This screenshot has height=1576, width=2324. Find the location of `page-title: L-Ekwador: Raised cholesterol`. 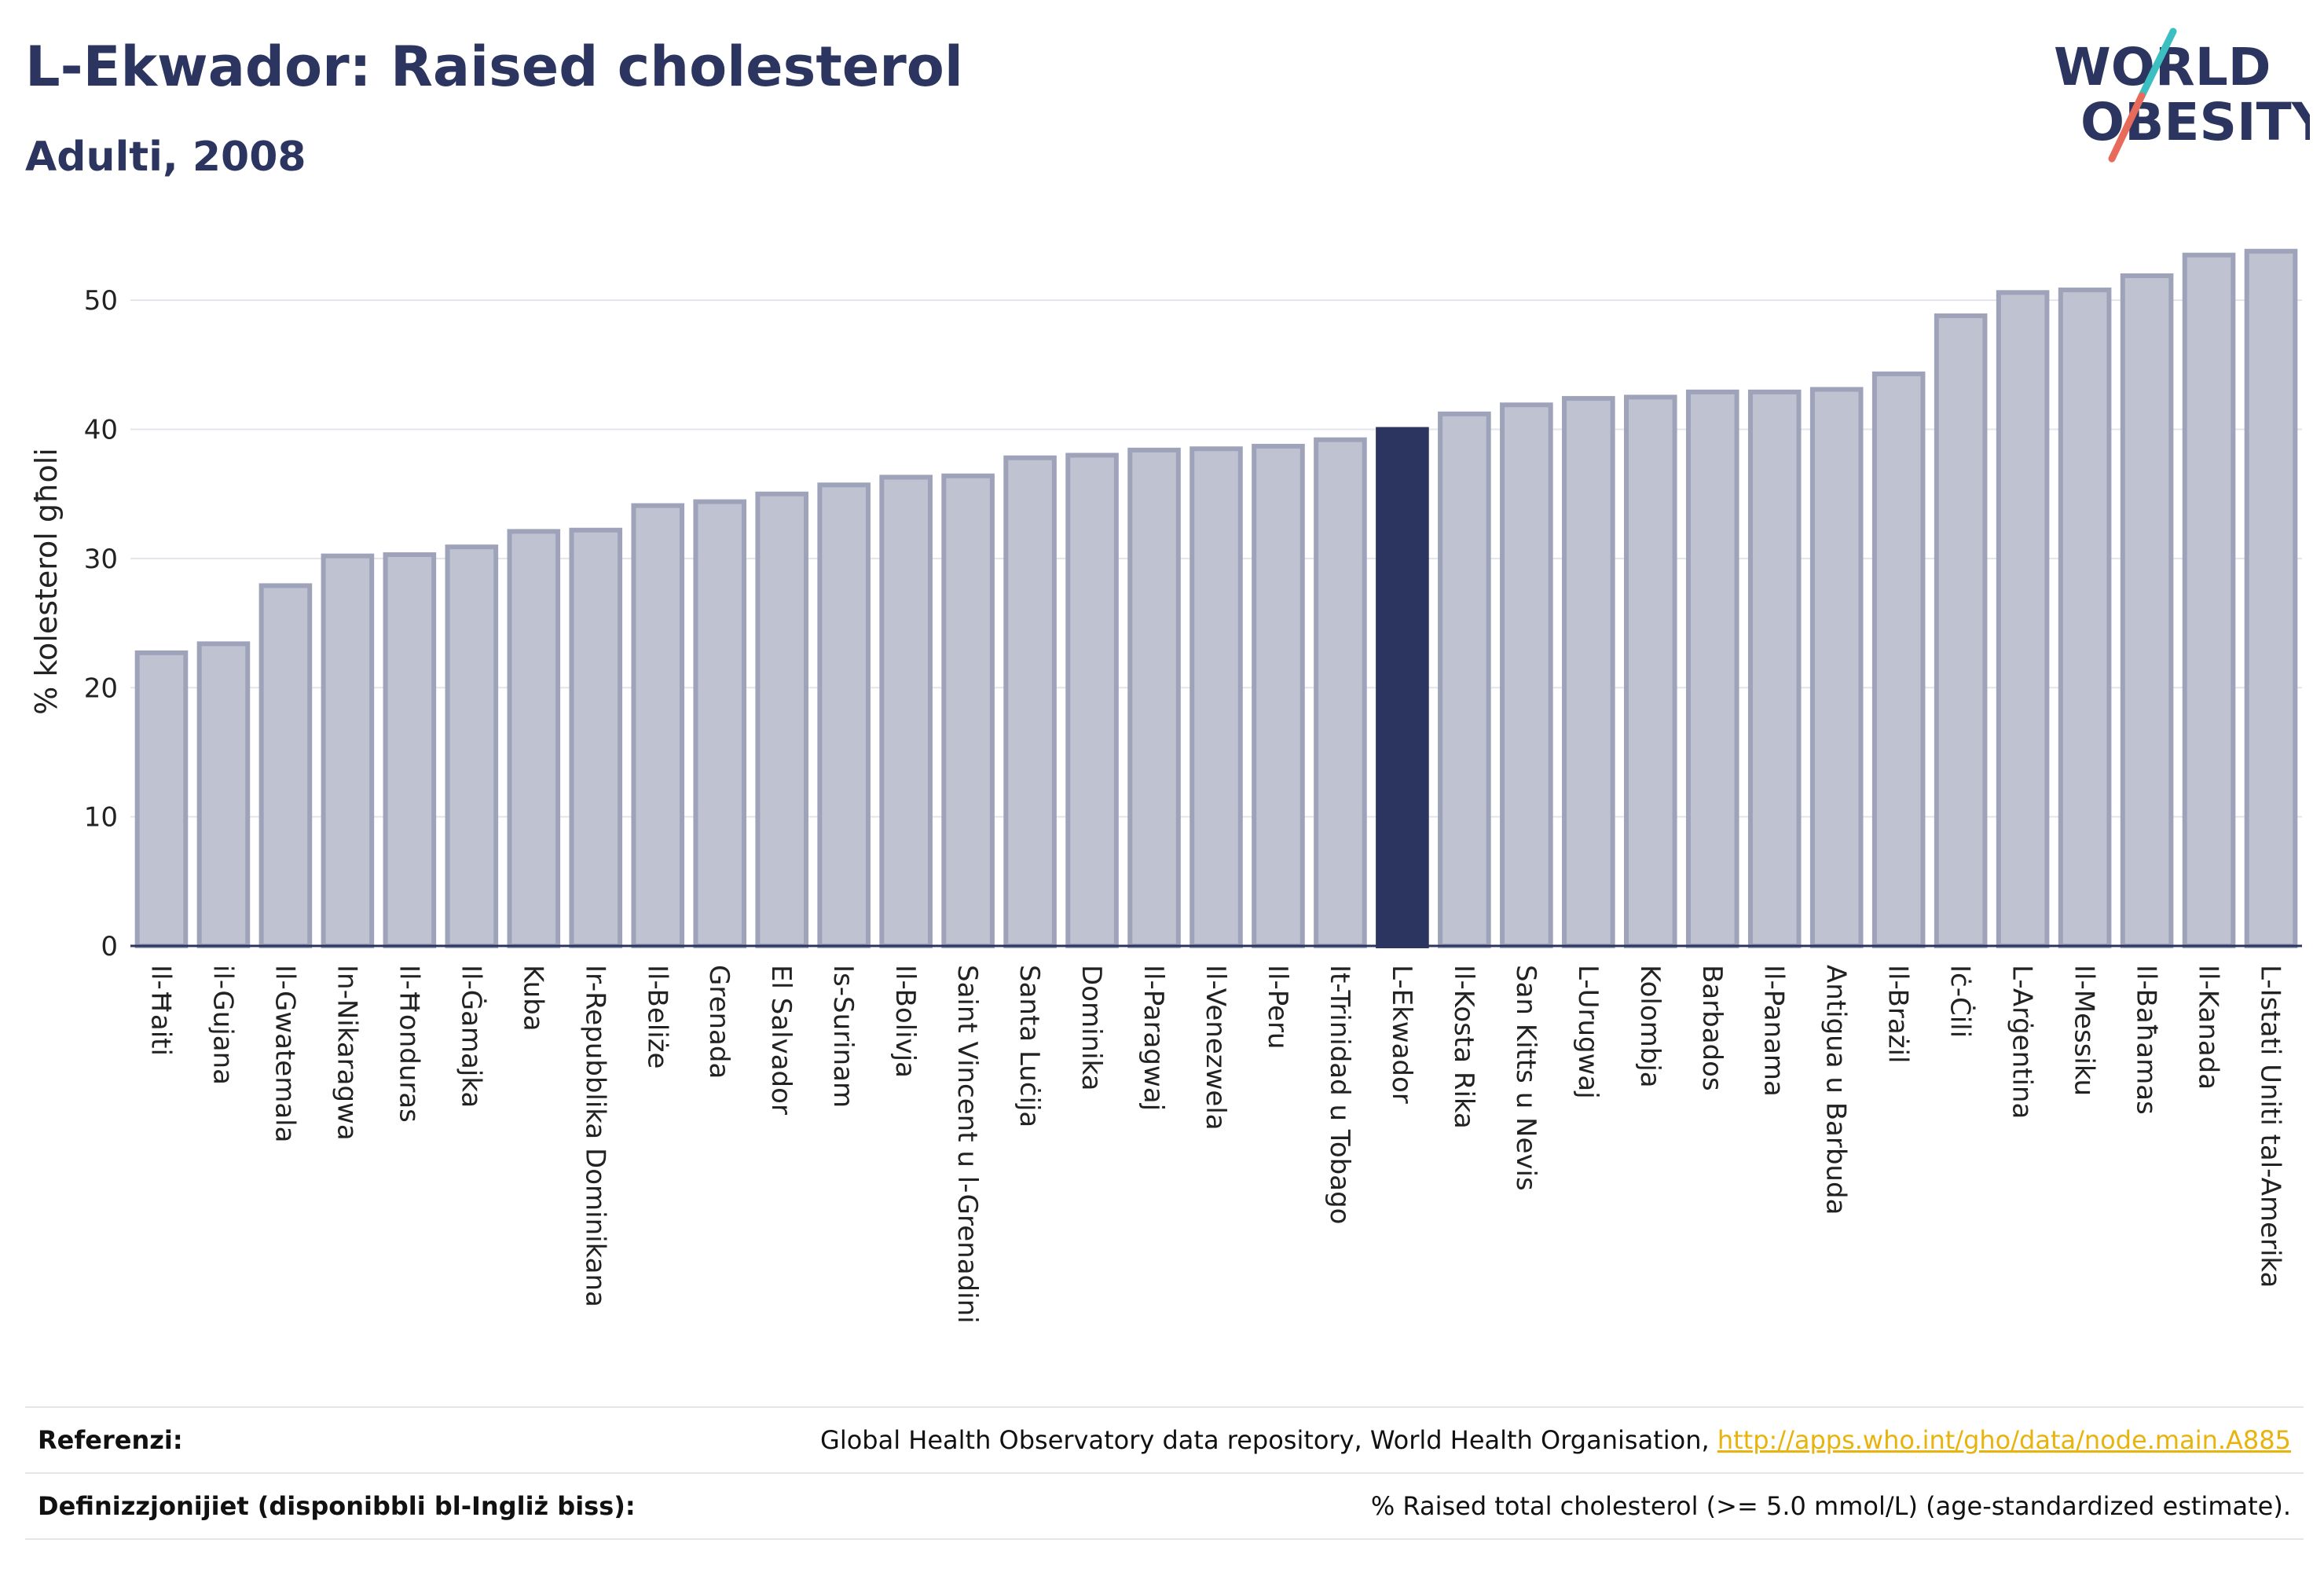

page-title: L-Ekwador: Raised cholesterol is located at coordinates (494, 67).